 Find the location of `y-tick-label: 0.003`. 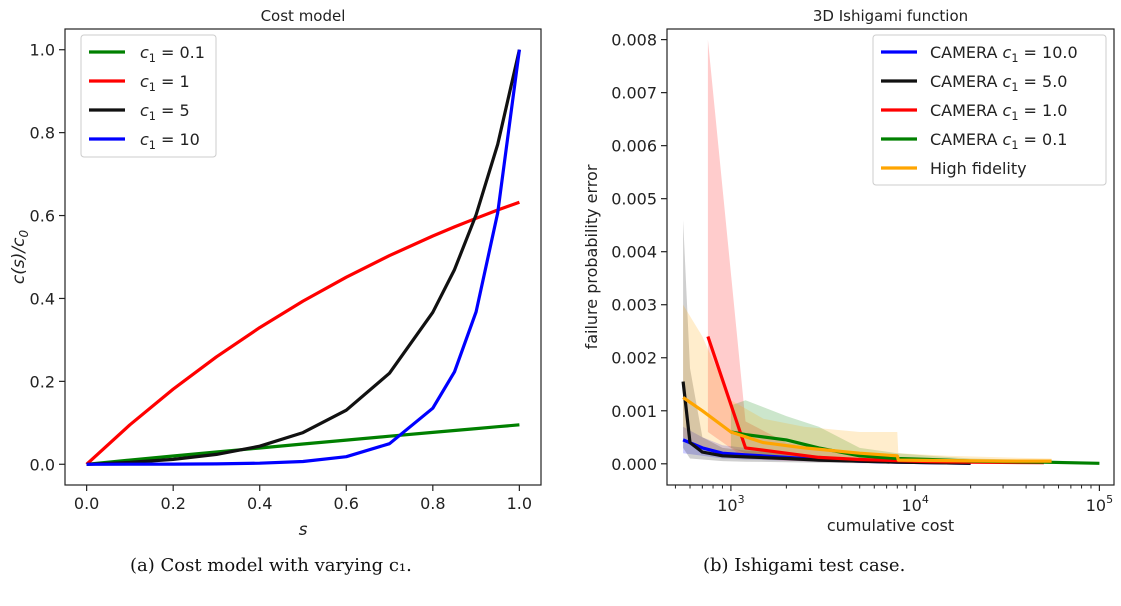

y-tick-label: 0.003 is located at coordinates (634, 305).